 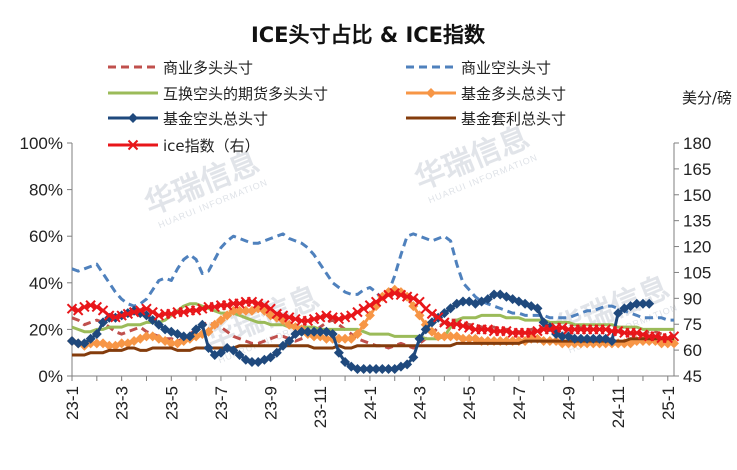 I want to click on right-tick-label: 120, so click(x=697, y=247).